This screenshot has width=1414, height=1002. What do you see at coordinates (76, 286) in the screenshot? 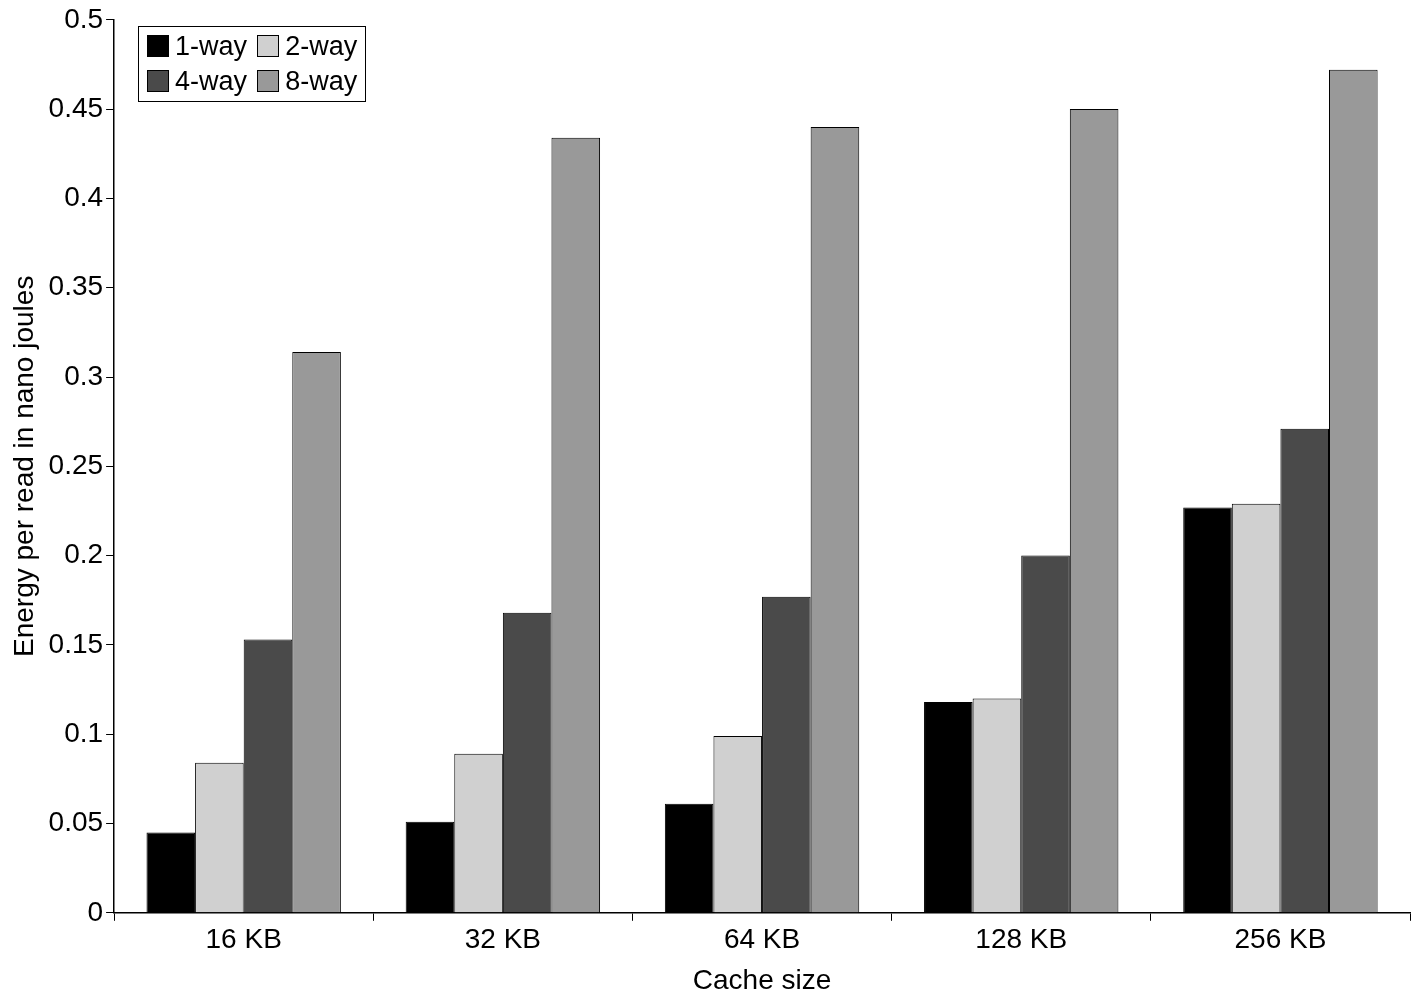
I see `y-tick-label: 0.35` at bounding box center [76, 286].